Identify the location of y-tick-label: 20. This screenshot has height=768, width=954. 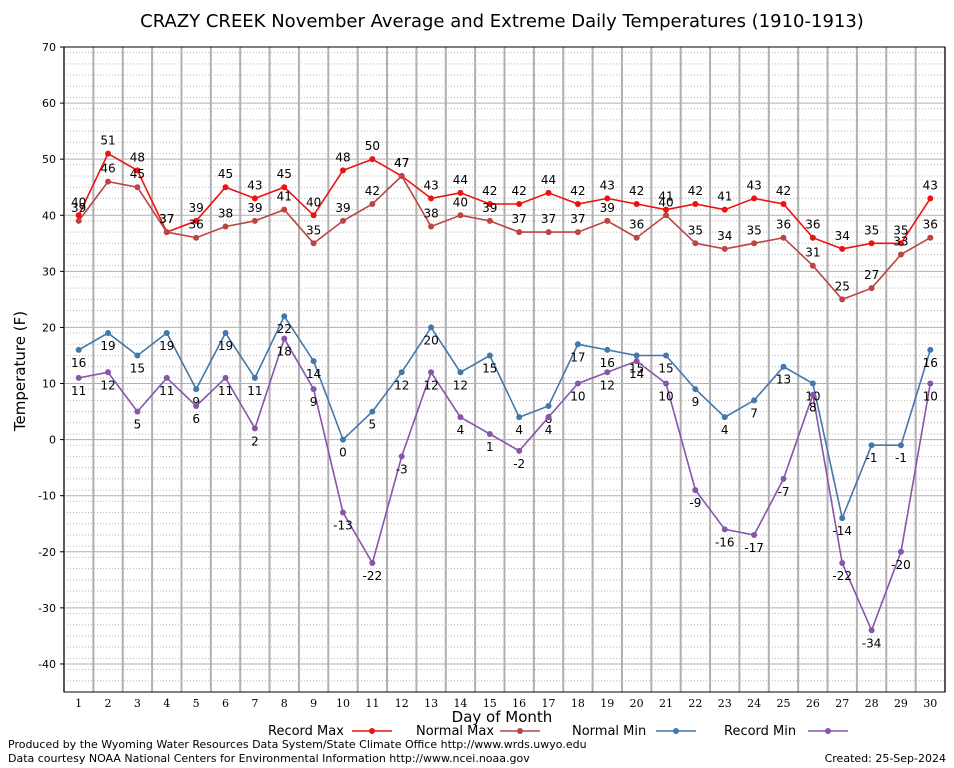
(49, 327).